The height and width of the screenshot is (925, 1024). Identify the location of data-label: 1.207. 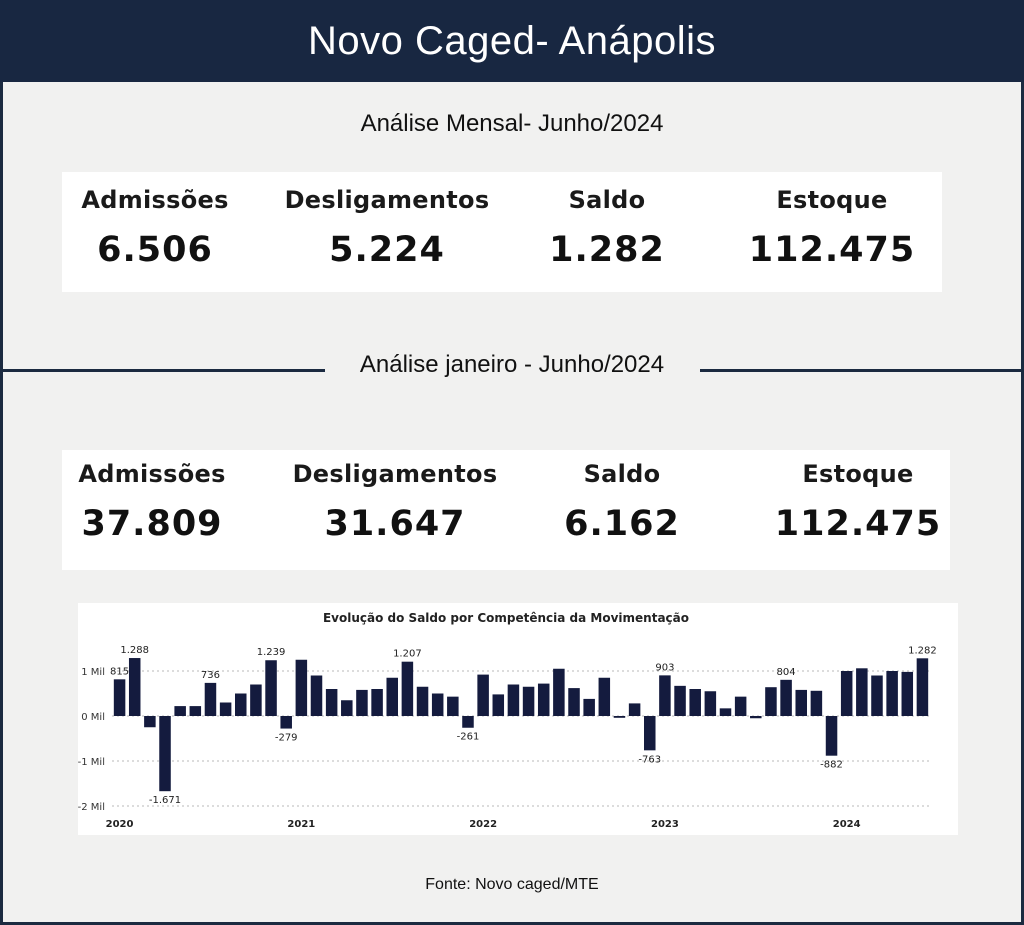
(407, 654).